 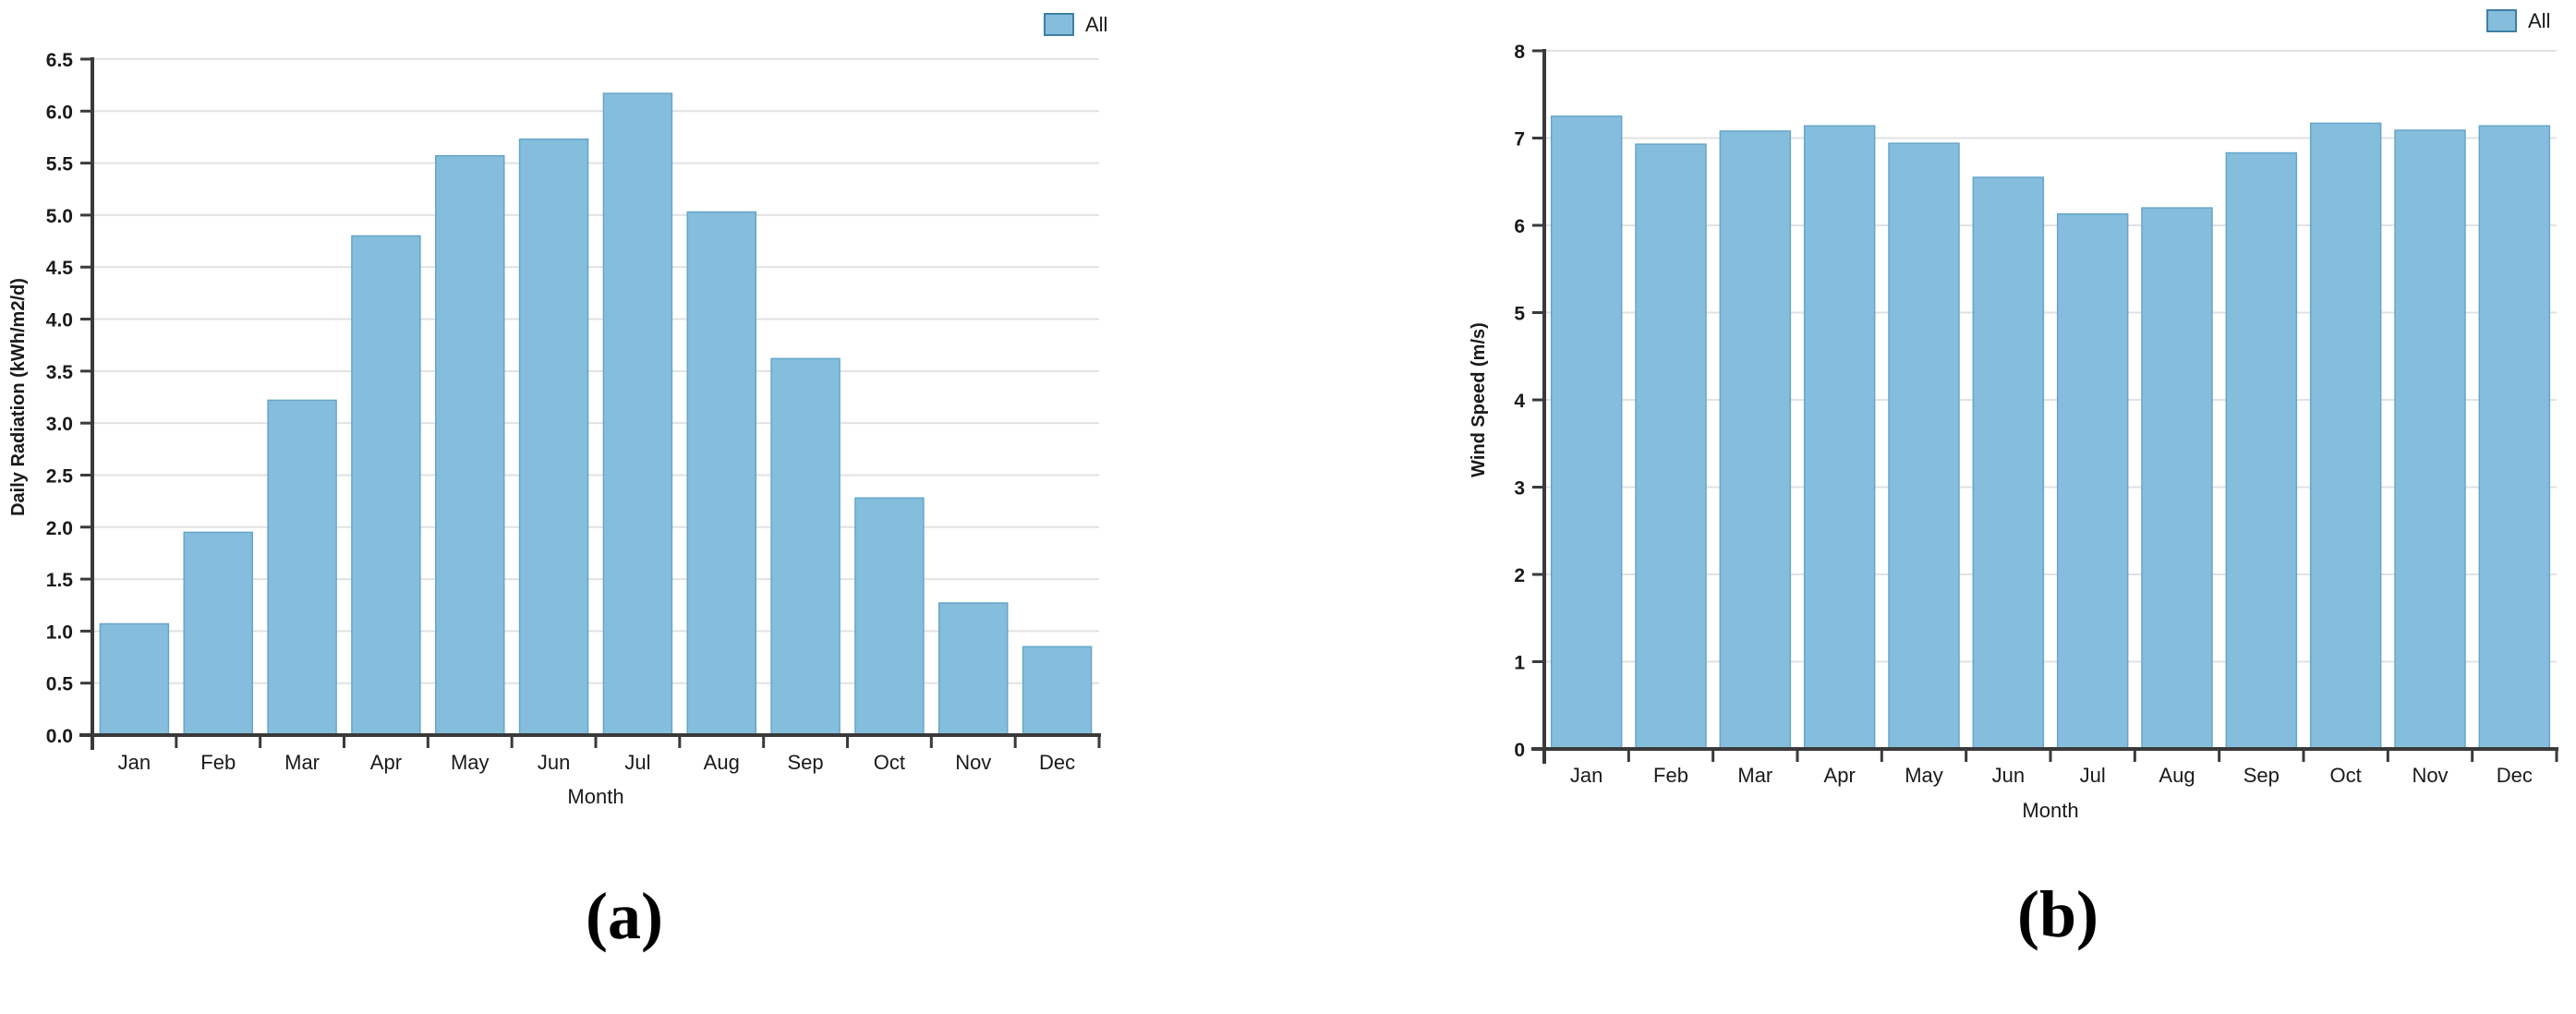 What do you see at coordinates (60, 684) in the screenshot?
I see `y-tick-label-0.5: 0.5` at bounding box center [60, 684].